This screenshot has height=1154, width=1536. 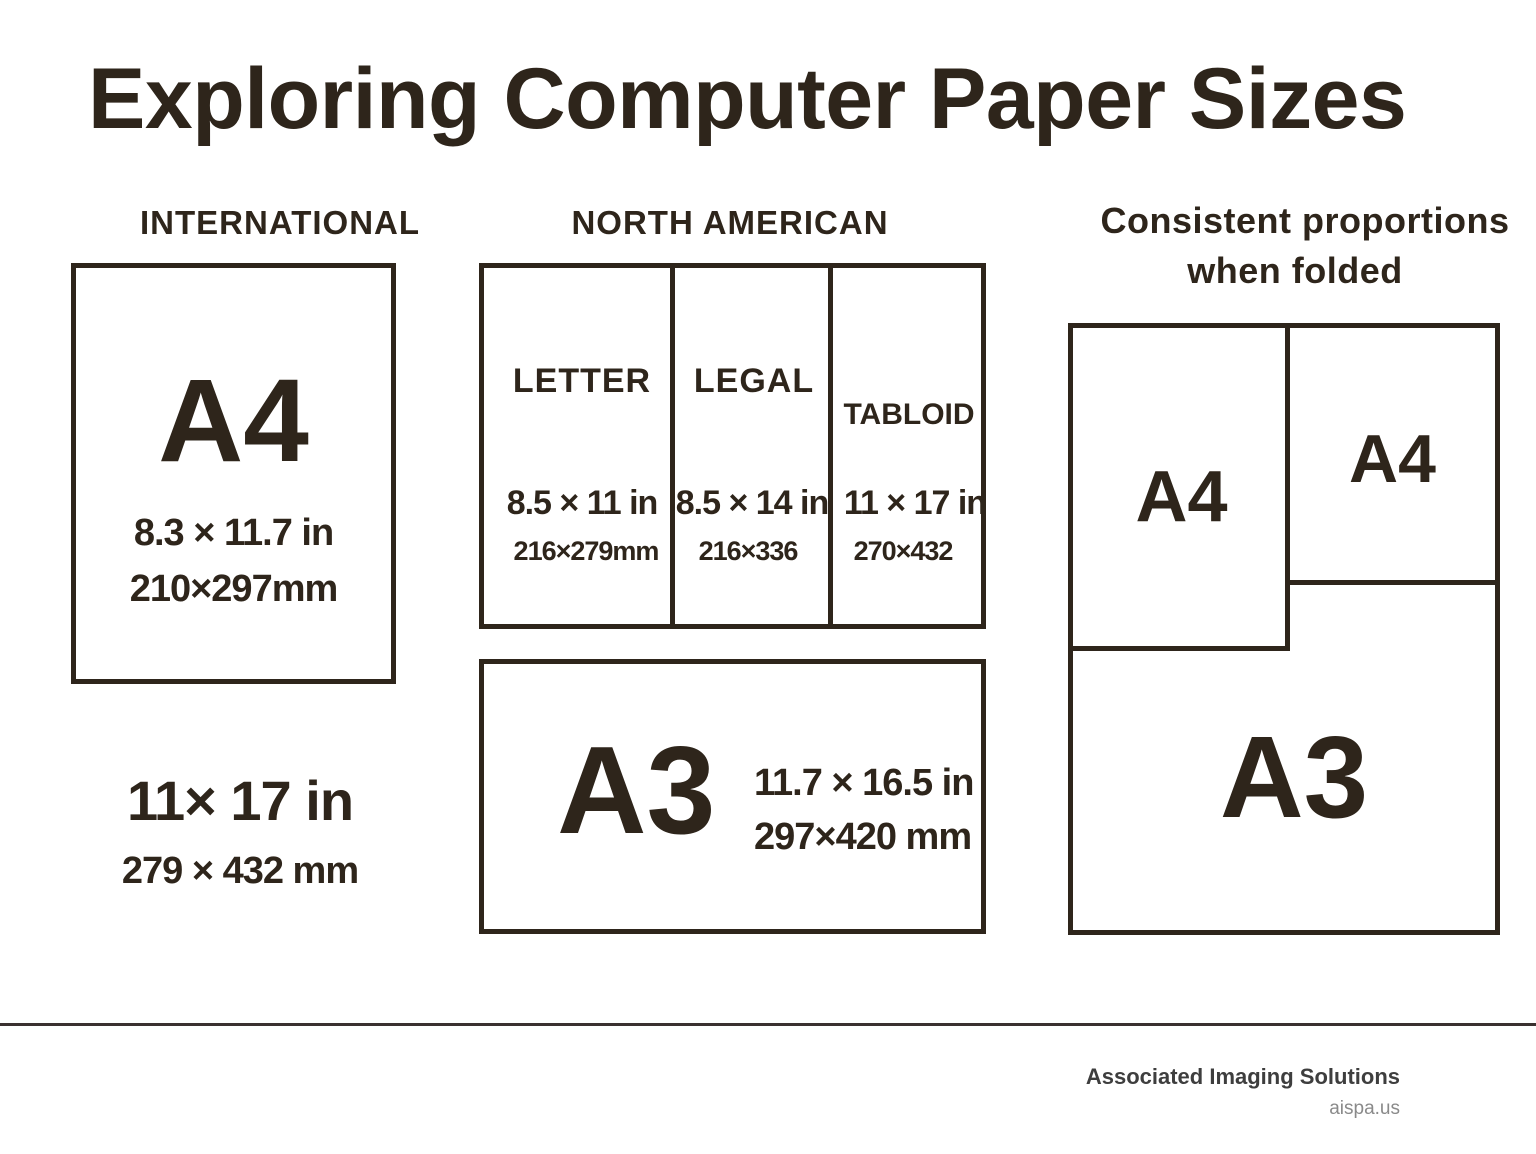 I want to click on a4-inches: 8.3 × 11.7 in, so click(x=233, y=533).